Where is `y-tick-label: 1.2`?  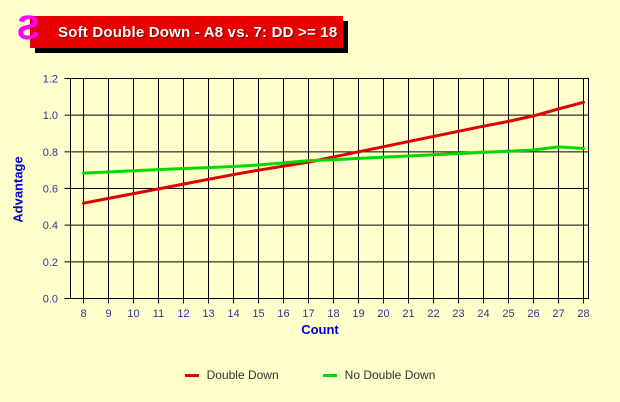
y-tick-label: 1.2 is located at coordinates (50, 80).